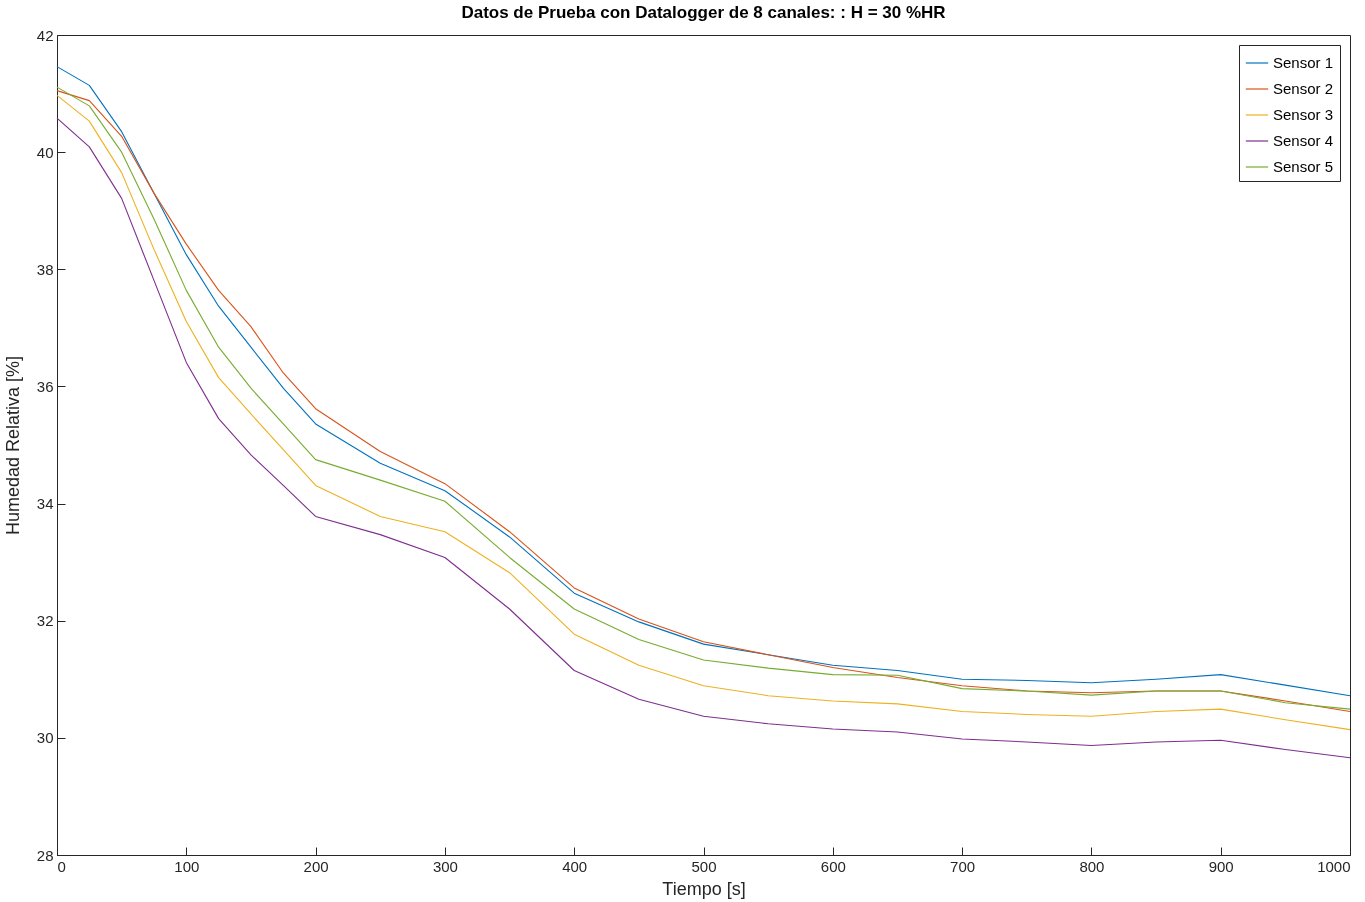  What do you see at coordinates (1092, 866) in the screenshot?
I see `x-tick-label: 800` at bounding box center [1092, 866].